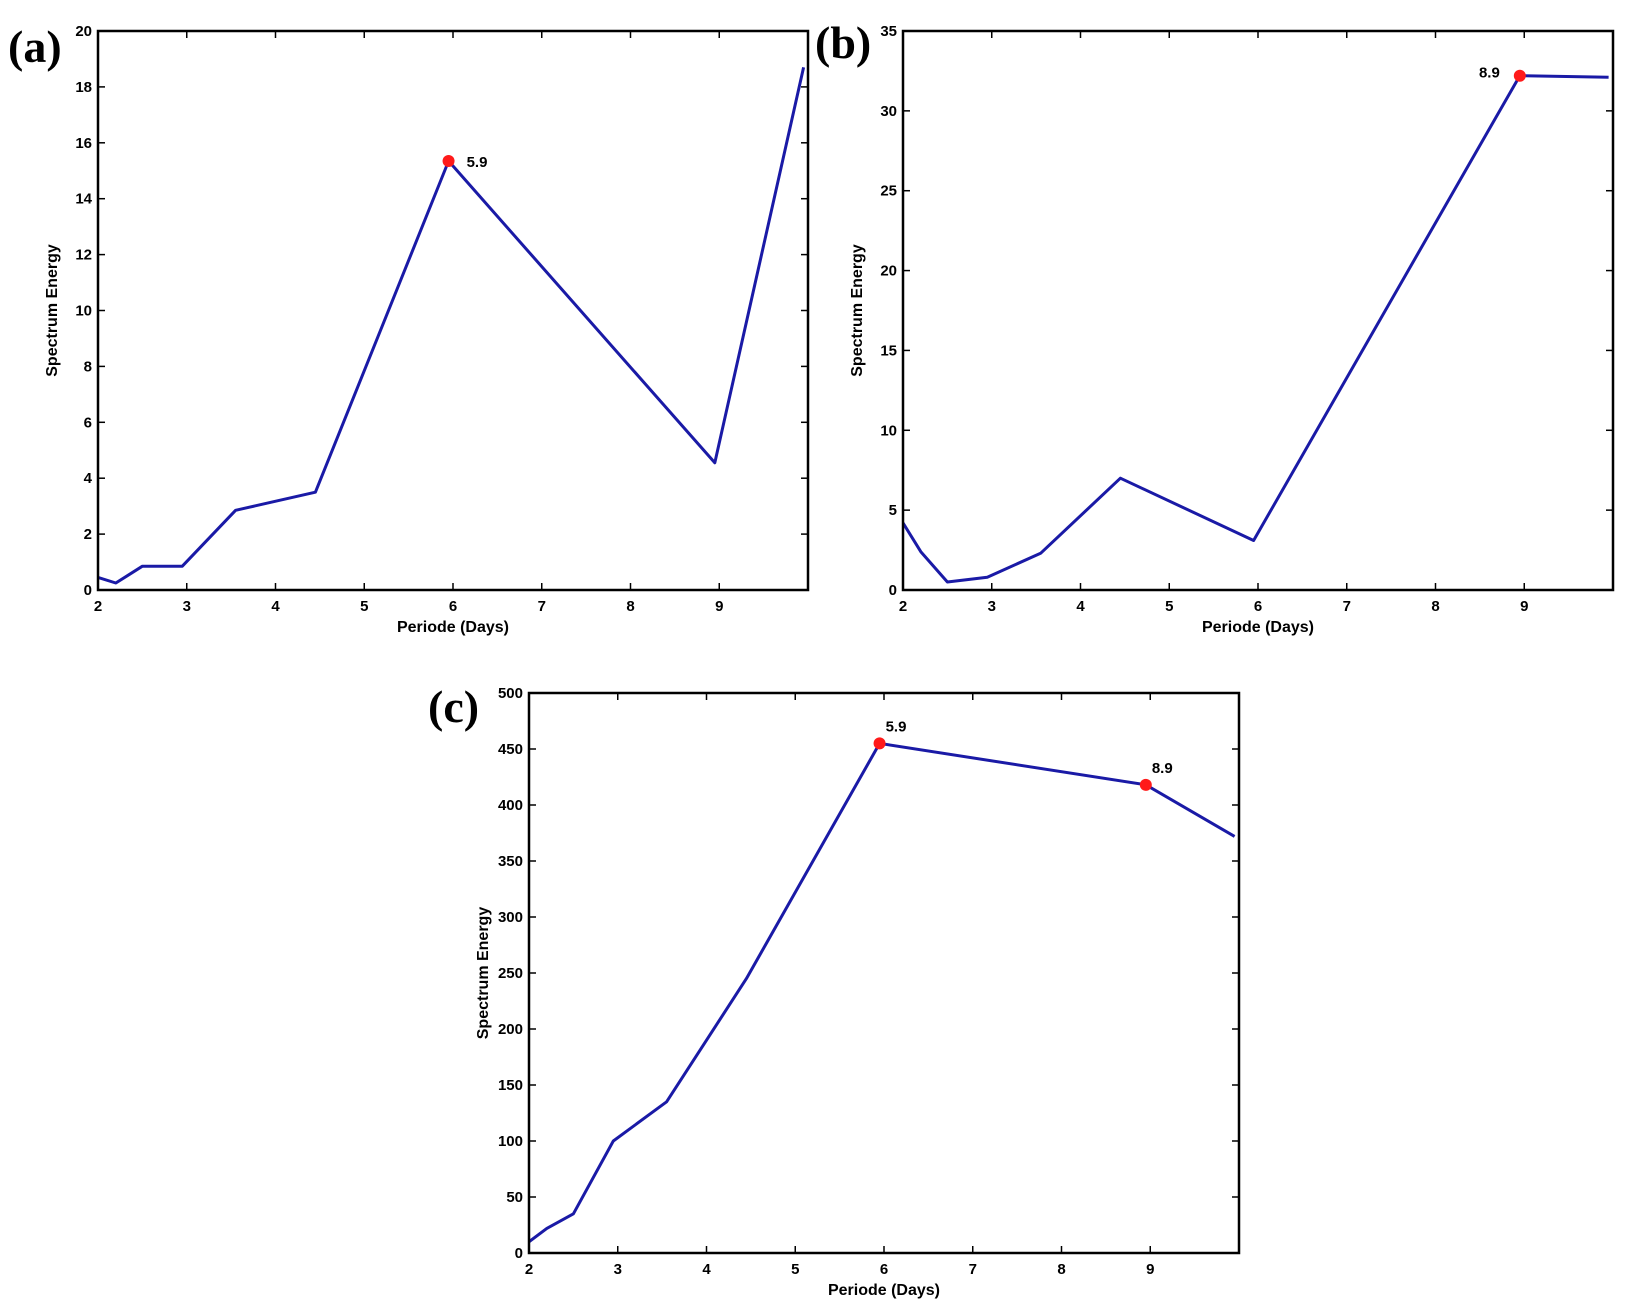 This screenshot has width=1629, height=1313. I want to click on y-tick-label: 25, so click(888, 191).